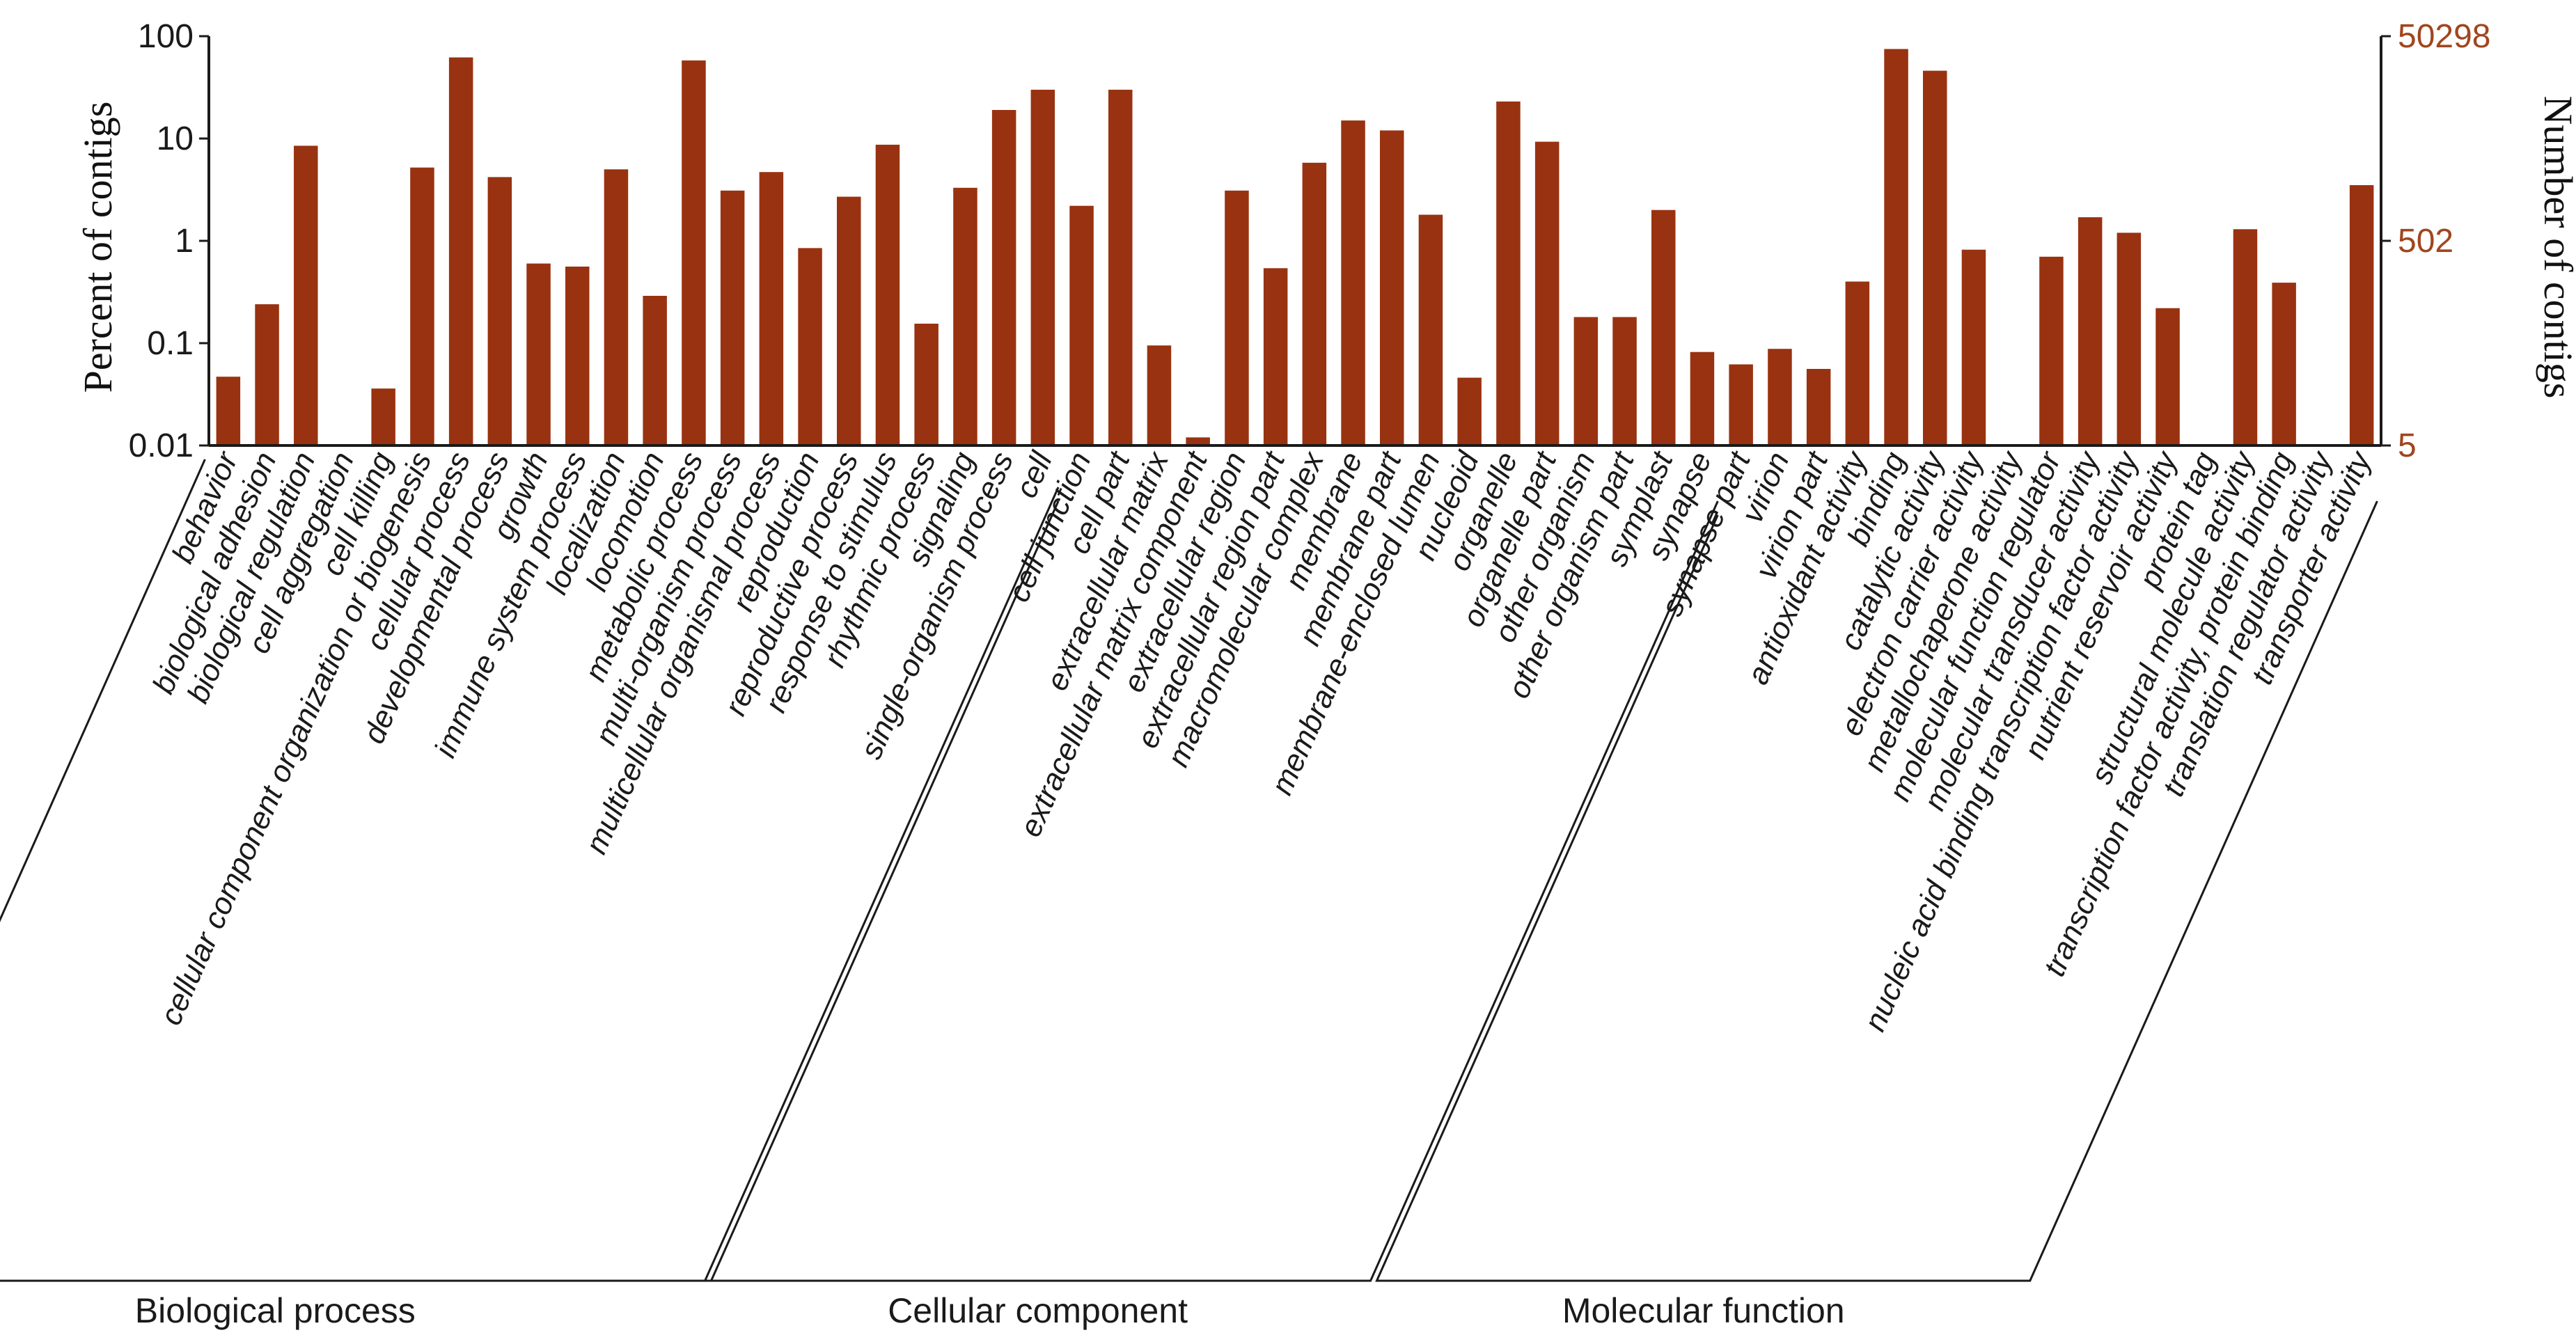  Describe the element at coordinates (184, 241) in the screenshot. I see `left-tick-label: 1` at that location.